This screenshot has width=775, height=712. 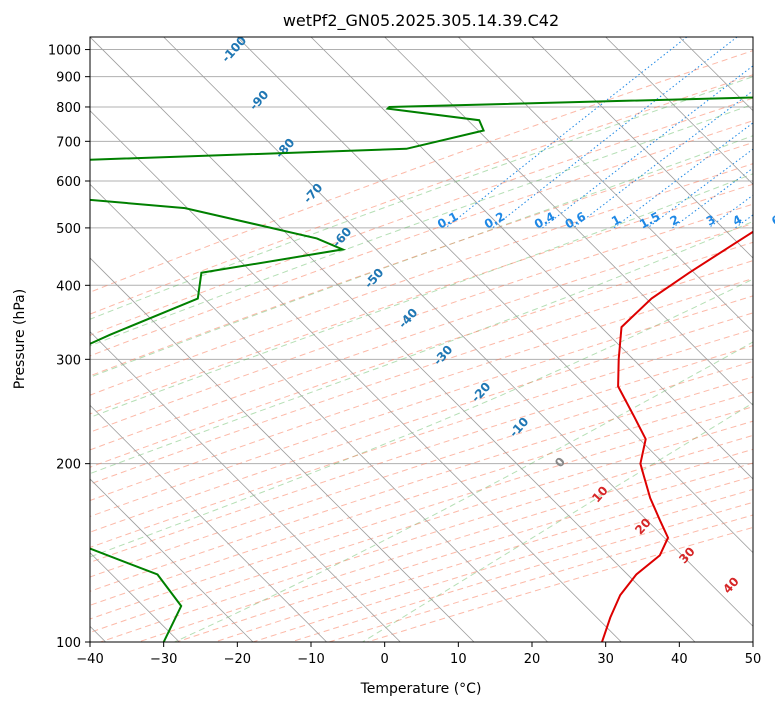 What do you see at coordinates (753, 659) in the screenshot?
I see `x-tick-label: 50` at bounding box center [753, 659].